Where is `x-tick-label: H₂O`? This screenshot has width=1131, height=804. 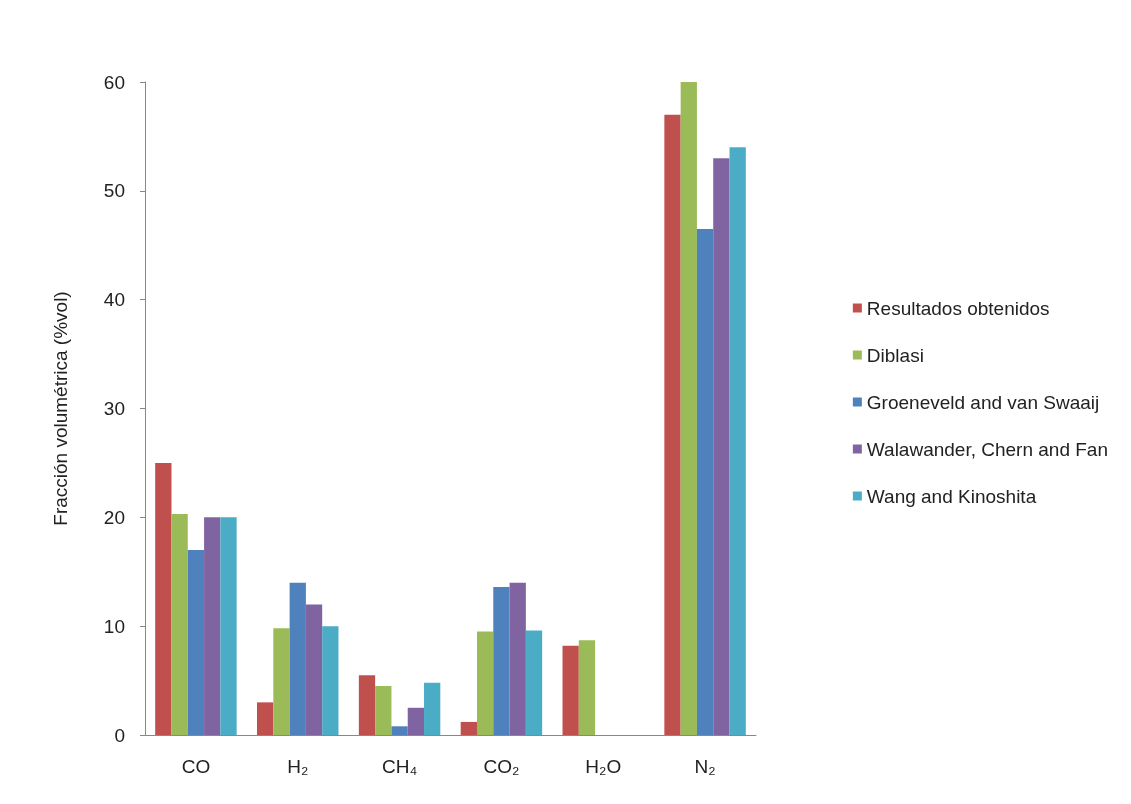 x-tick-label: H₂O is located at coordinates (603, 766).